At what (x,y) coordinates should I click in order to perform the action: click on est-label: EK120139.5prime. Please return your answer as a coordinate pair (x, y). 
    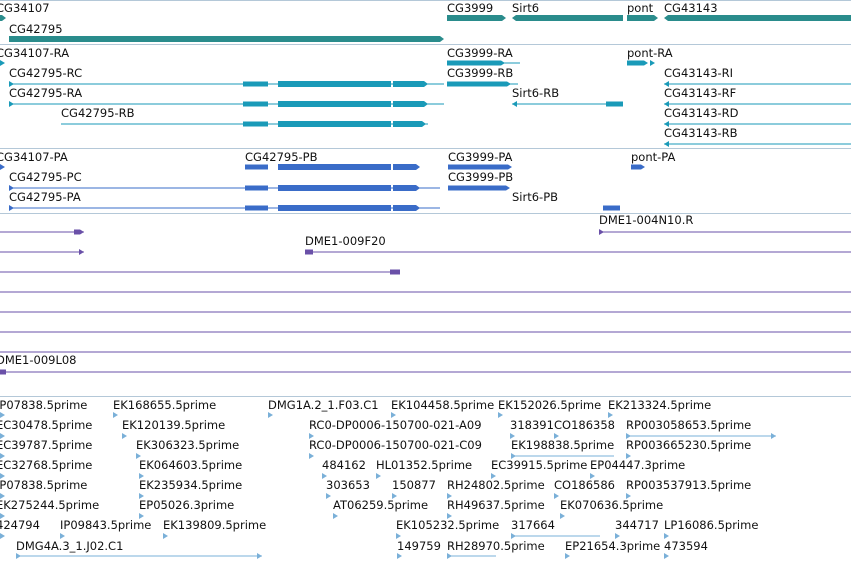
    Looking at the image, I should click on (174, 425).